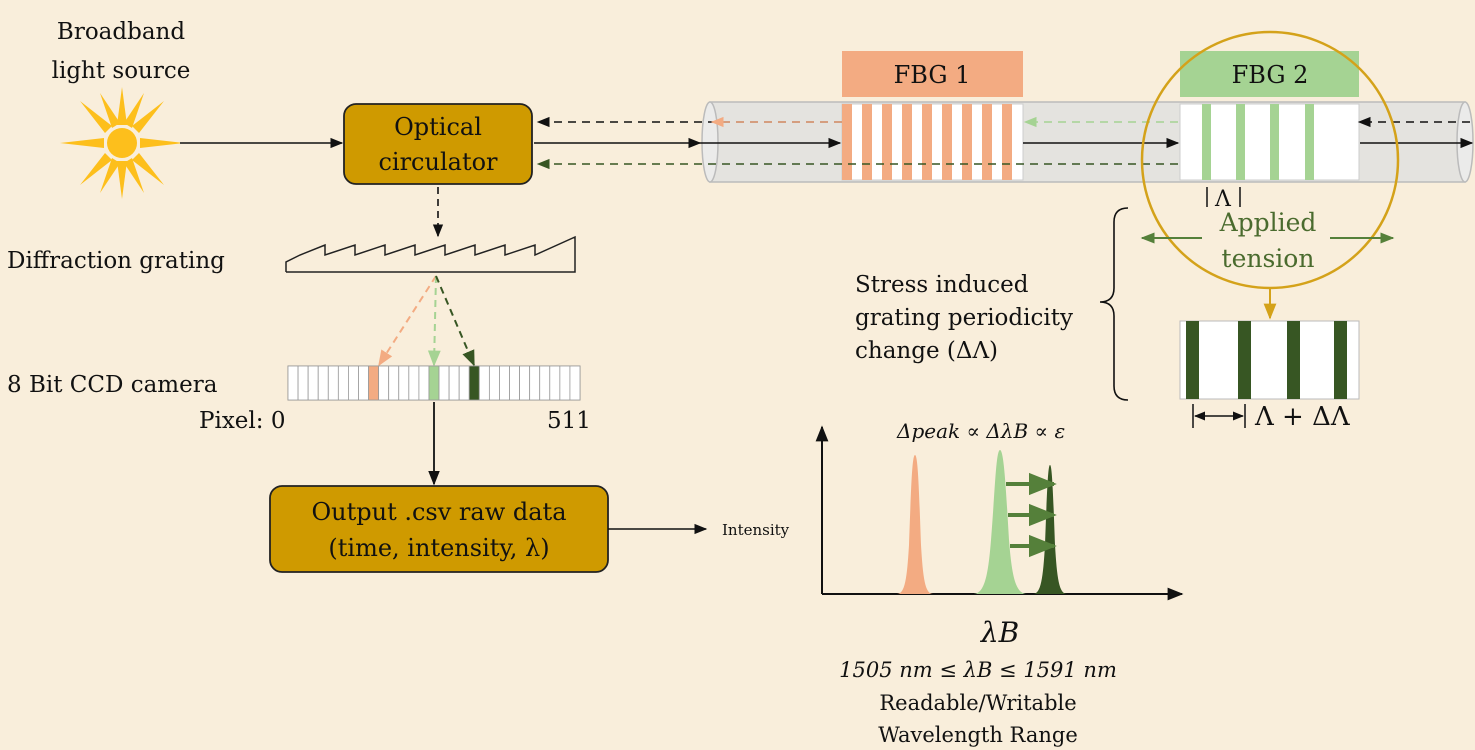 The width and height of the screenshot is (1475, 750). Describe the element at coordinates (407, 321) in the screenshot. I see `diffracted-beam-fbg1` at that location.